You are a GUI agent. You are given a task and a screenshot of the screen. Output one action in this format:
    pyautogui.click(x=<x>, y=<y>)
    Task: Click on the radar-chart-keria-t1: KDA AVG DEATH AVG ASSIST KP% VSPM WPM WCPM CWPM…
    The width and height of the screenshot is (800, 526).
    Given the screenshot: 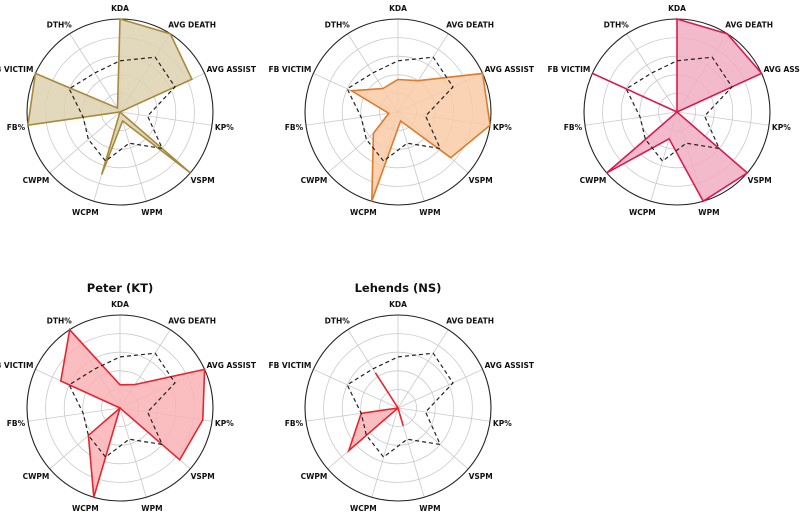 What is the action you would take?
    pyautogui.click(x=673, y=110)
    